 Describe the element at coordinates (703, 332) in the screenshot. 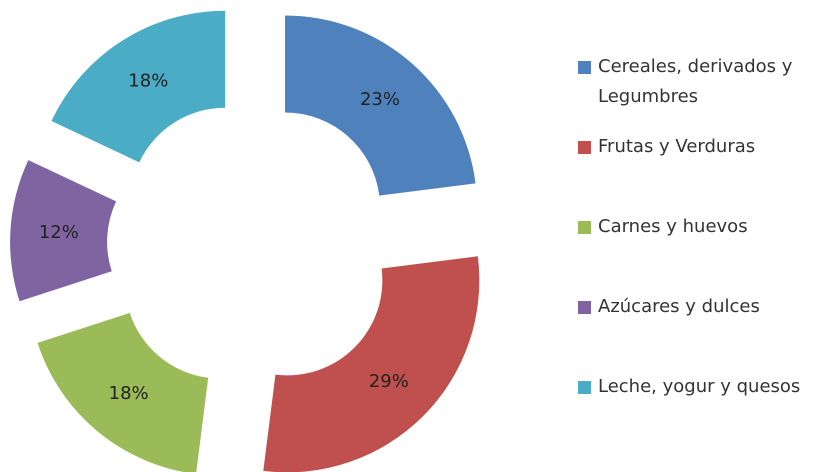

I see `legend-item: Azúcares y dulces` at that location.